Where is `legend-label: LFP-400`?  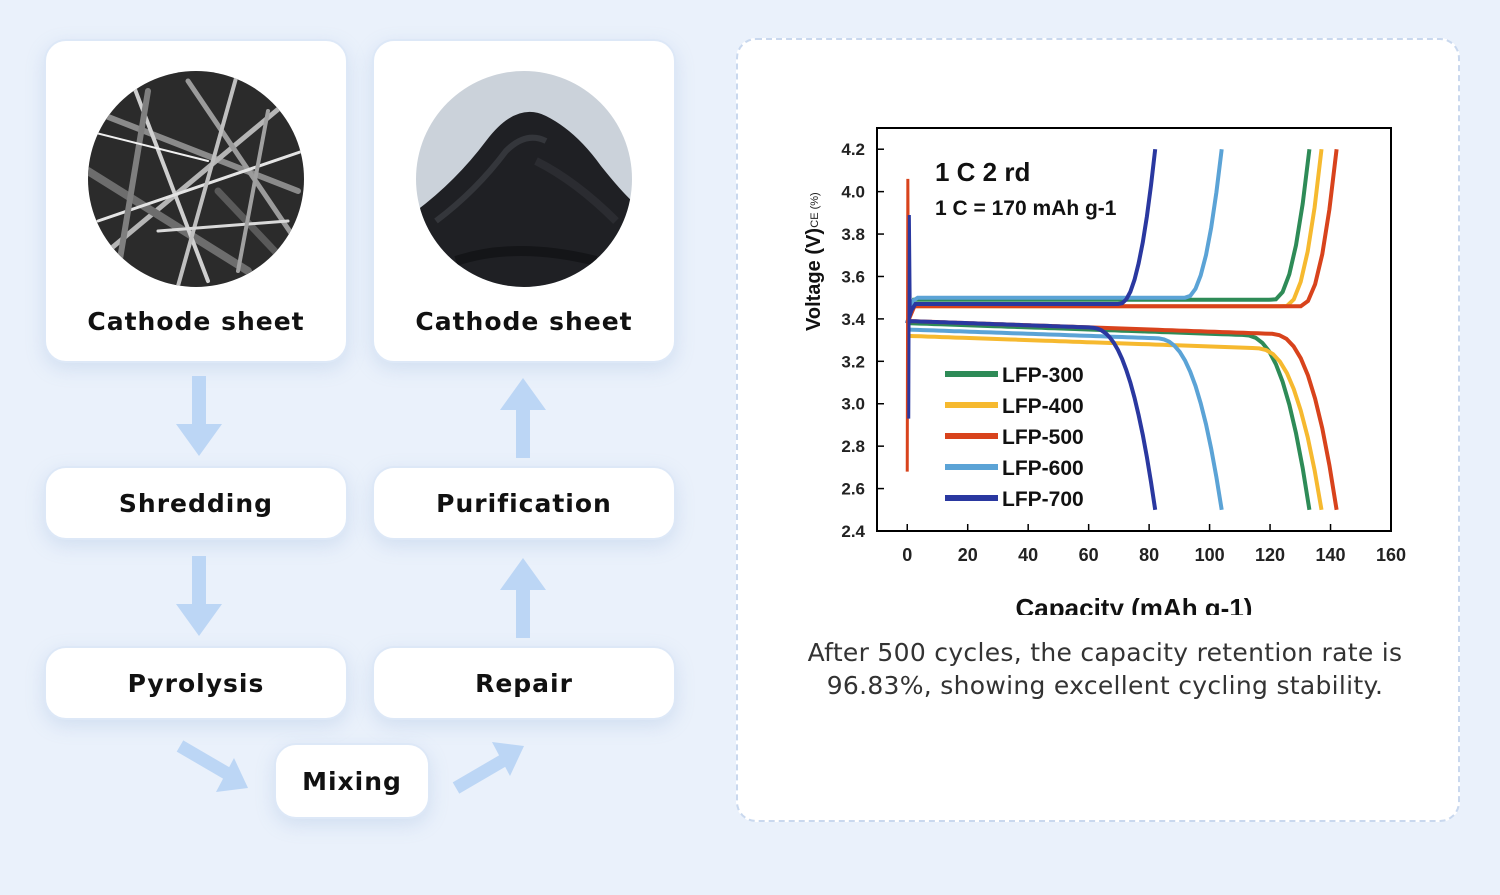
legend-label: LFP-400 is located at coordinates (1043, 406).